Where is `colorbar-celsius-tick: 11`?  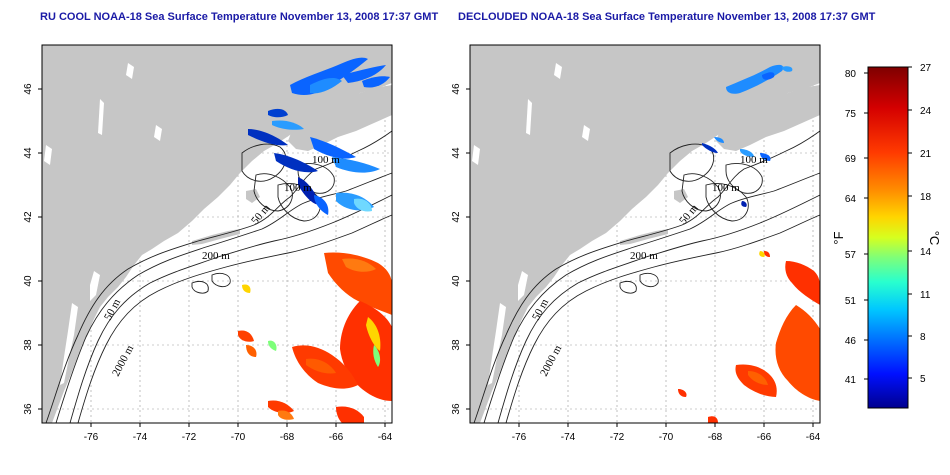
colorbar-celsius-tick: 11 is located at coordinates (925, 295).